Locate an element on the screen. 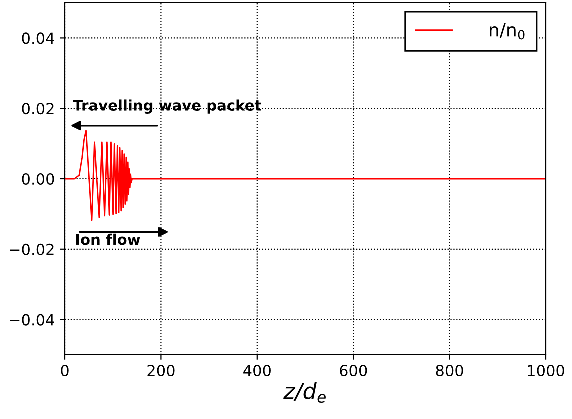 The width and height of the screenshot is (572, 419). x-axis-title: z/d$_{e}$ is located at coordinates (305, 393).